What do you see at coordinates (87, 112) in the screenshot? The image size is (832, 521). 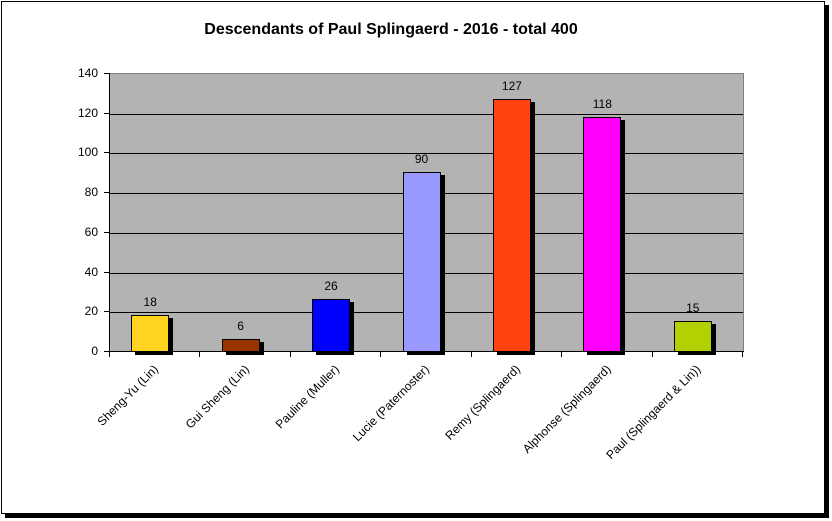 I see `y-tick-label: 120` at bounding box center [87, 112].